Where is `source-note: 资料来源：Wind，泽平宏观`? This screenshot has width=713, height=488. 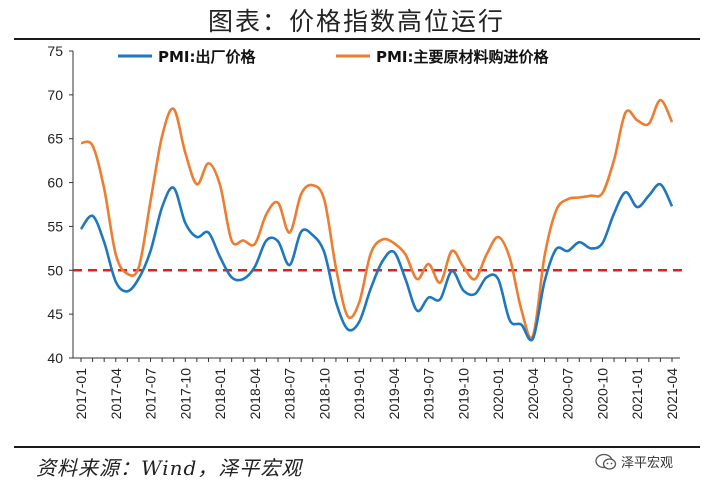 source-note: 资料来源：Wind，泽平宏观 is located at coordinates (169, 468).